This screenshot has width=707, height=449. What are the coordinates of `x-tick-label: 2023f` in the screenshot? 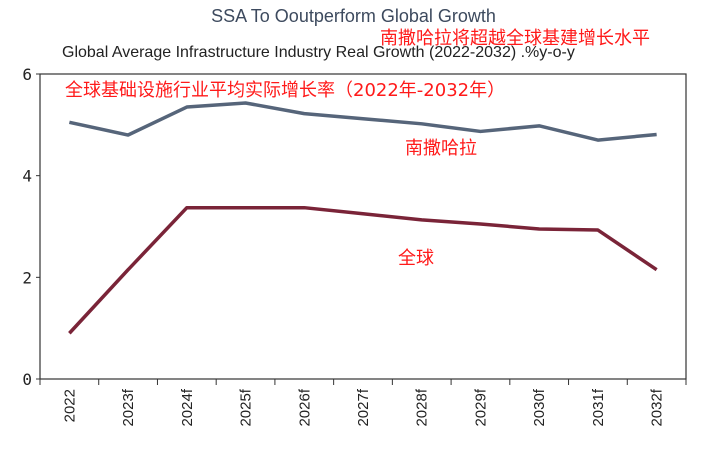 It's located at (128, 407).